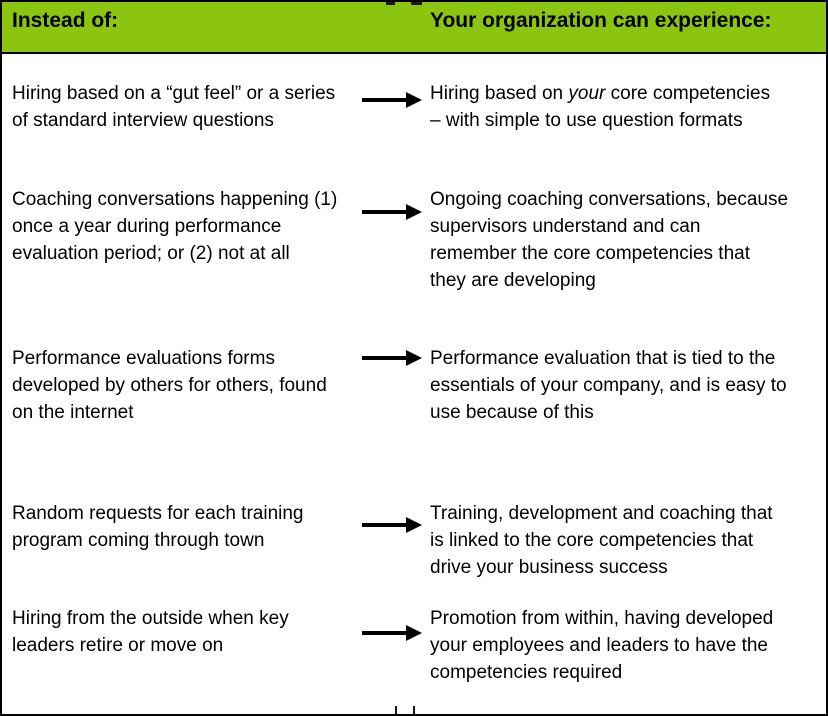 This screenshot has width=828, height=716. I want to click on experience-text-italic: your, so click(587, 93).